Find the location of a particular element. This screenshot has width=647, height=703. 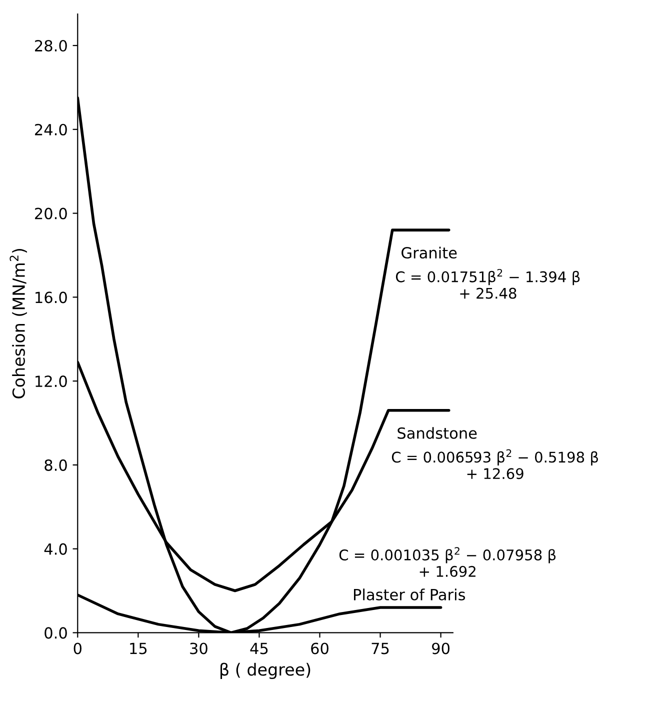

x-tick-label: 15 is located at coordinates (138, 648).